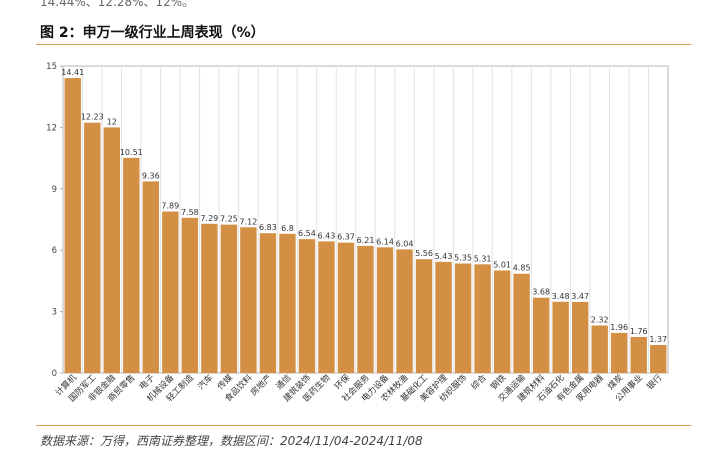  Describe the element at coordinates (463, 258) in the screenshot. I see `bar-value-label: 5.35` at that location.